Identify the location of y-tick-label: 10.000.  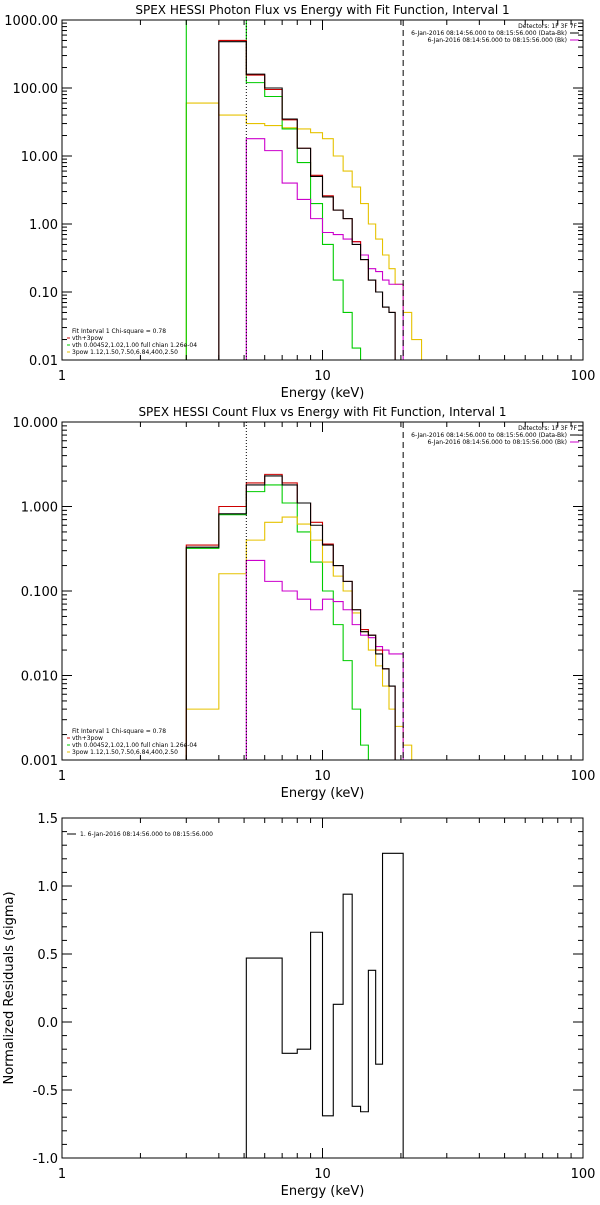
(36, 423).